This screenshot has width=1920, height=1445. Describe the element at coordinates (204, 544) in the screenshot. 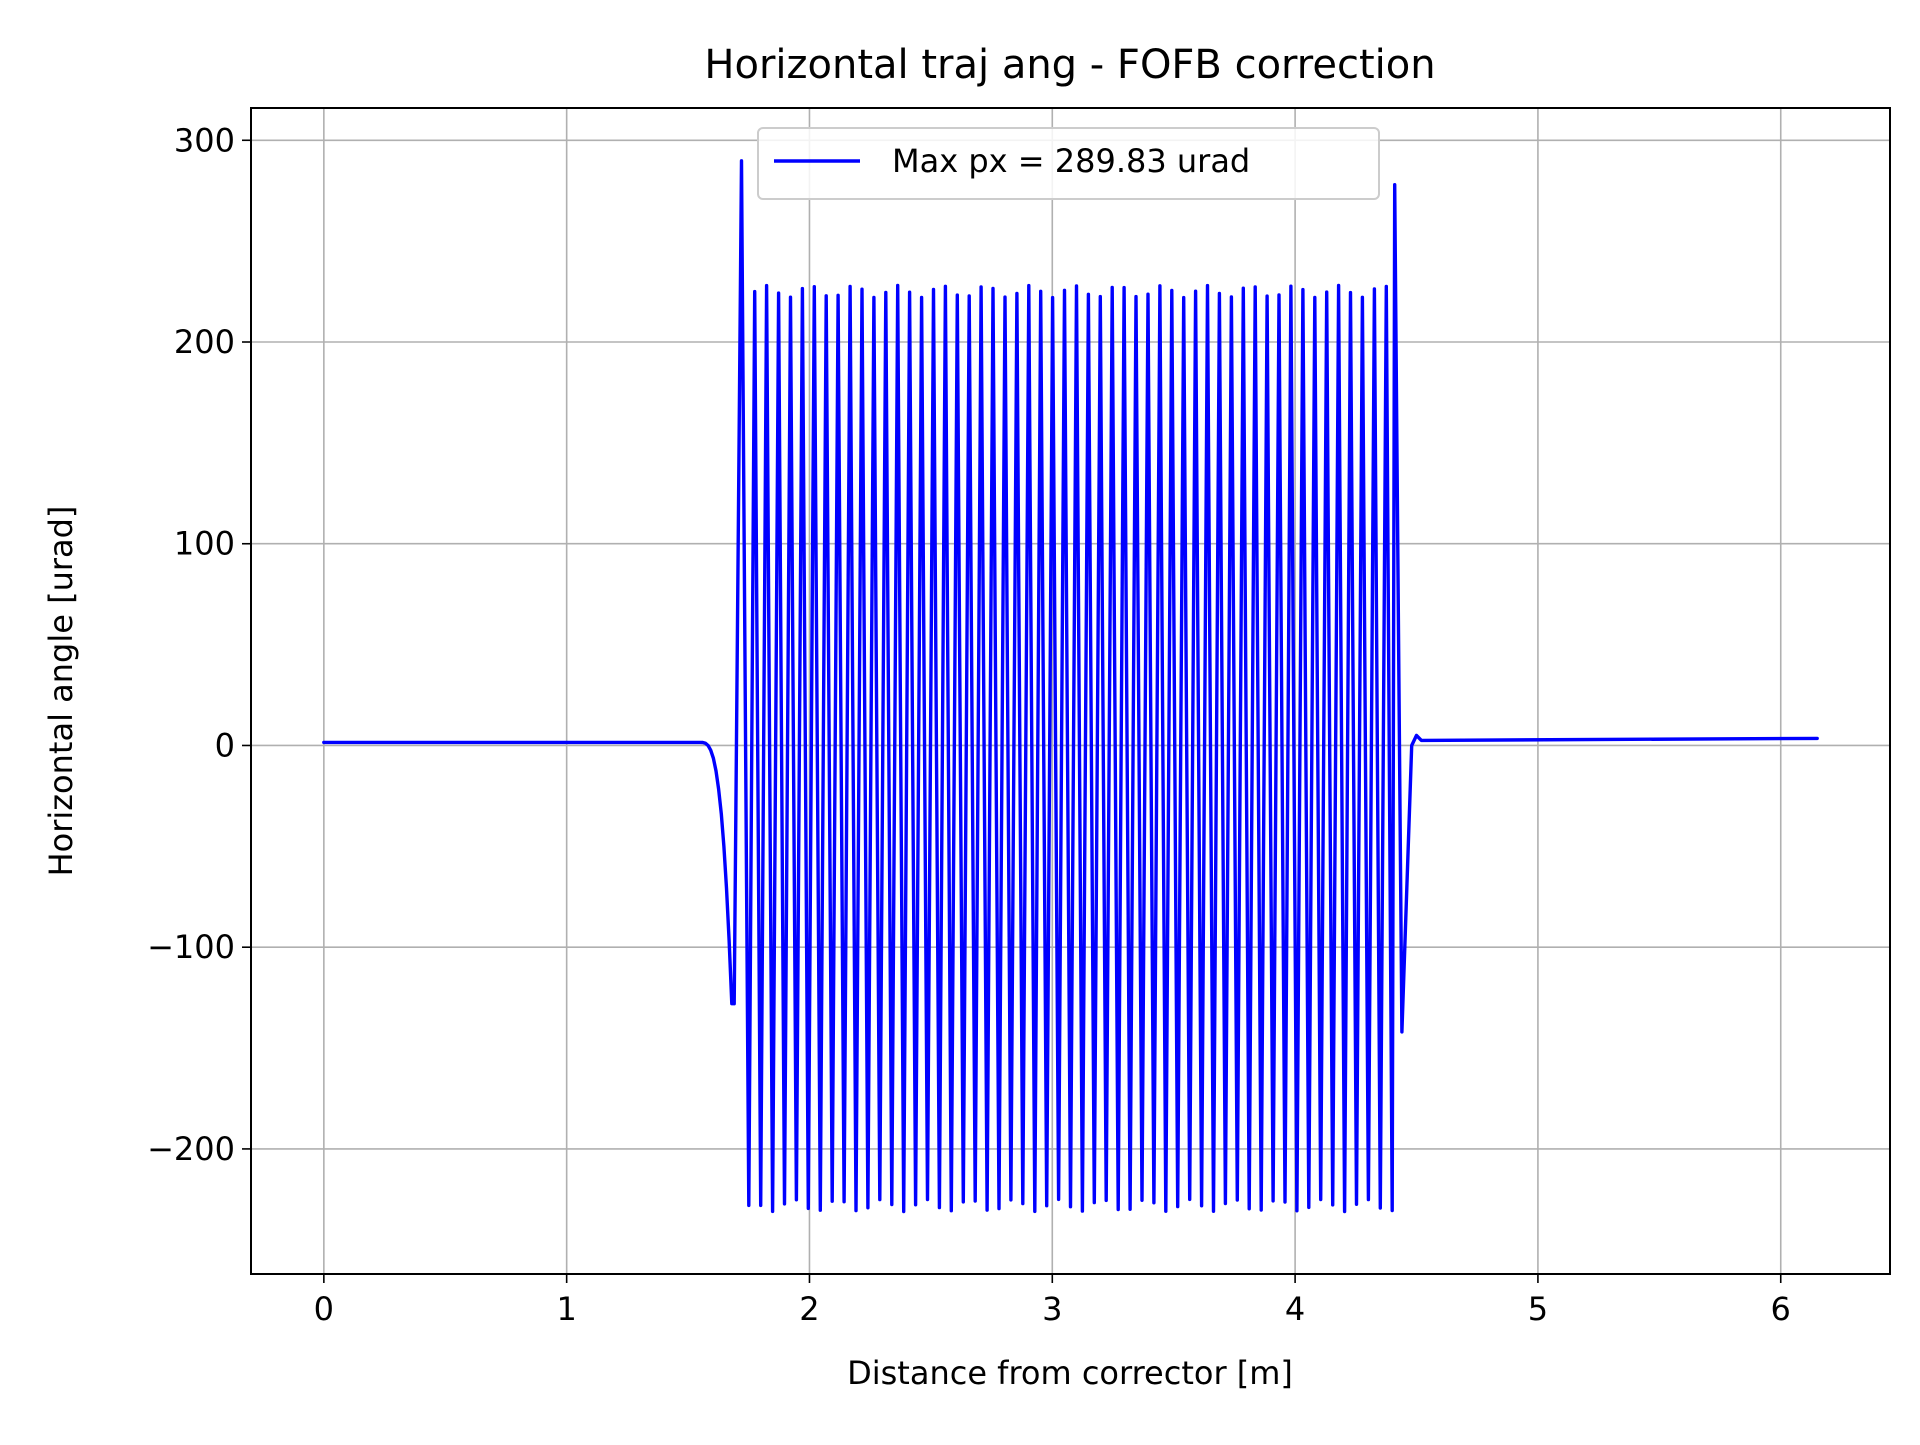

I see `y-tick-label: 100` at that location.